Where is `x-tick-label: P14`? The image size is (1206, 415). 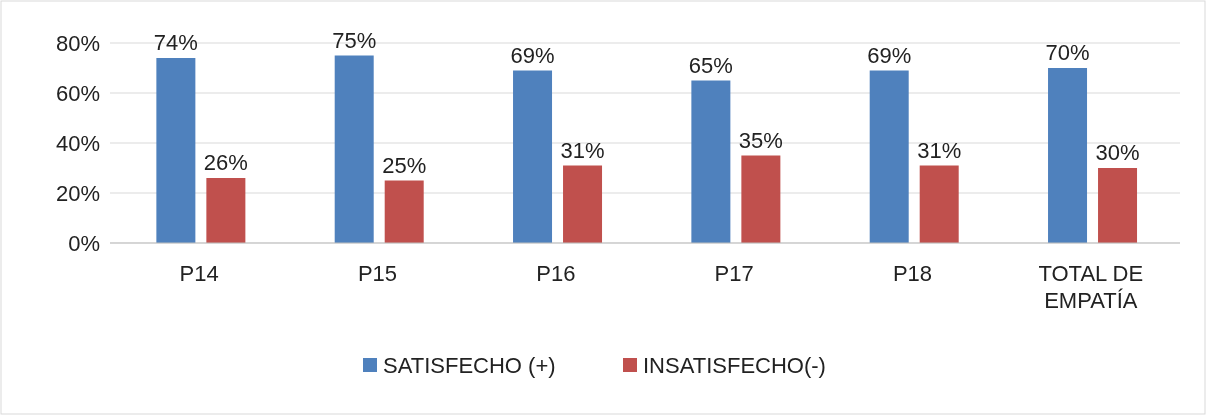
x-tick-label: P14 is located at coordinates (199, 273).